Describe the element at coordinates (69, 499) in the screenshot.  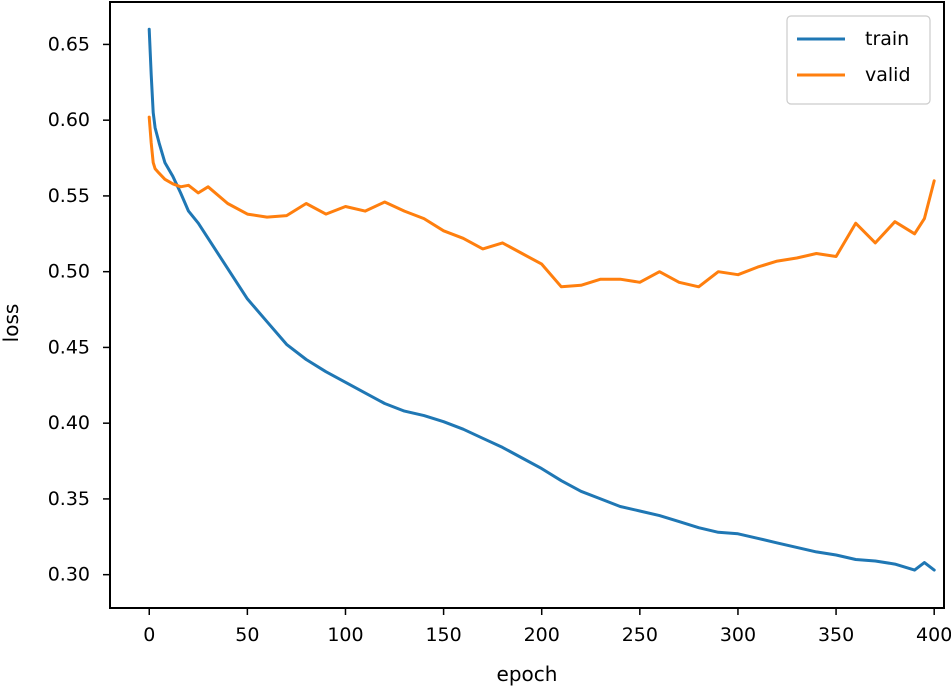
I see `y-tick-label: 0.35` at that location.